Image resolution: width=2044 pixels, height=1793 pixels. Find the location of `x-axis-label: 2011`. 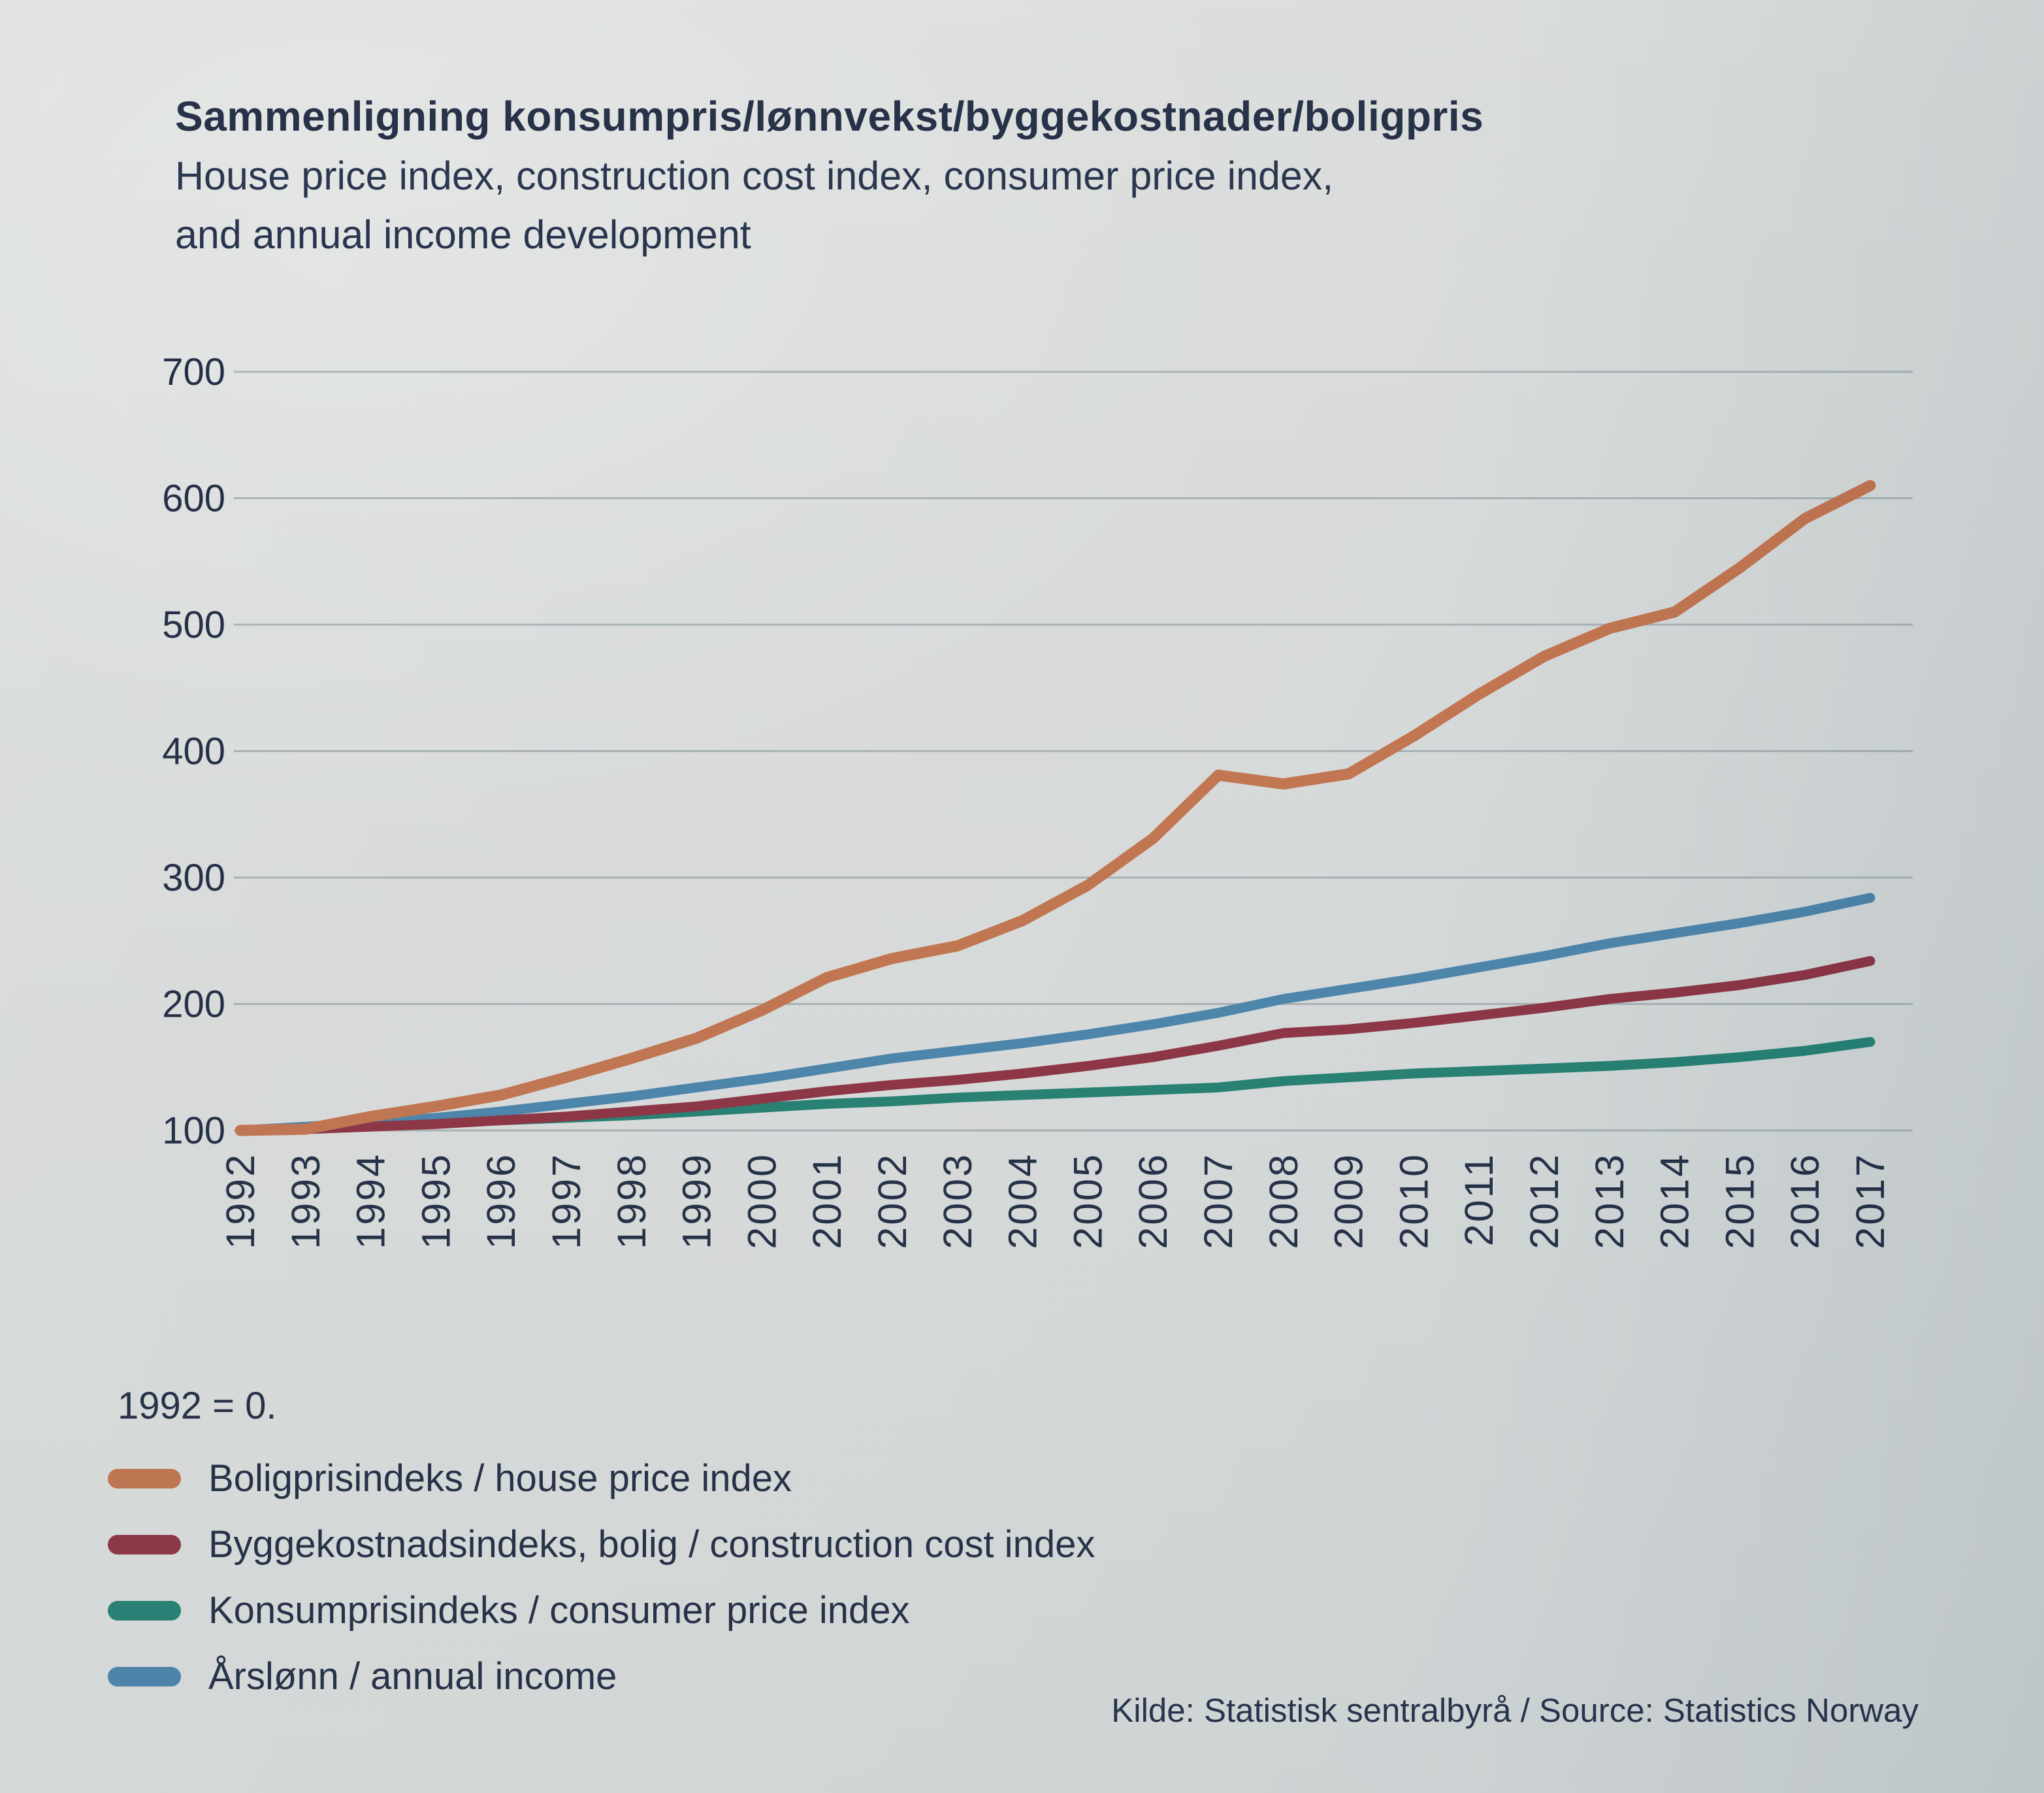

x-axis-label: 2011 is located at coordinates (1479, 1199).